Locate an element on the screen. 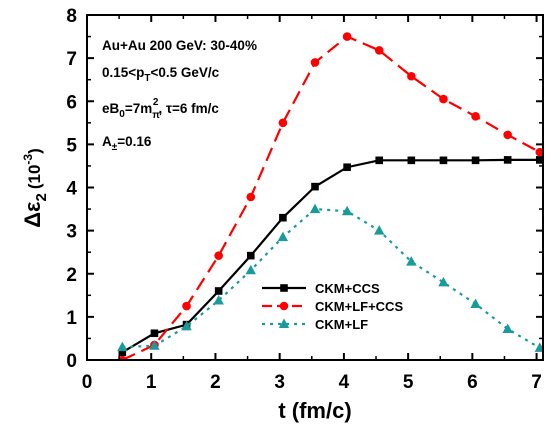  y-tick-label: 0 is located at coordinates (71, 361).